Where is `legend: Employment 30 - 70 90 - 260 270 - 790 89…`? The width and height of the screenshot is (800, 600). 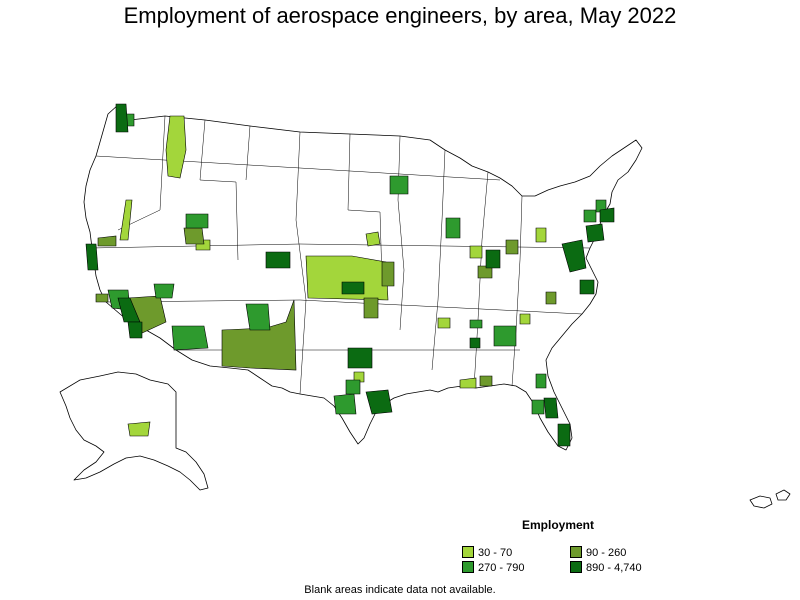
legend: Employment 30 - 70 90 - 260 270 - 790 89… is located at coordinates (572, 548).